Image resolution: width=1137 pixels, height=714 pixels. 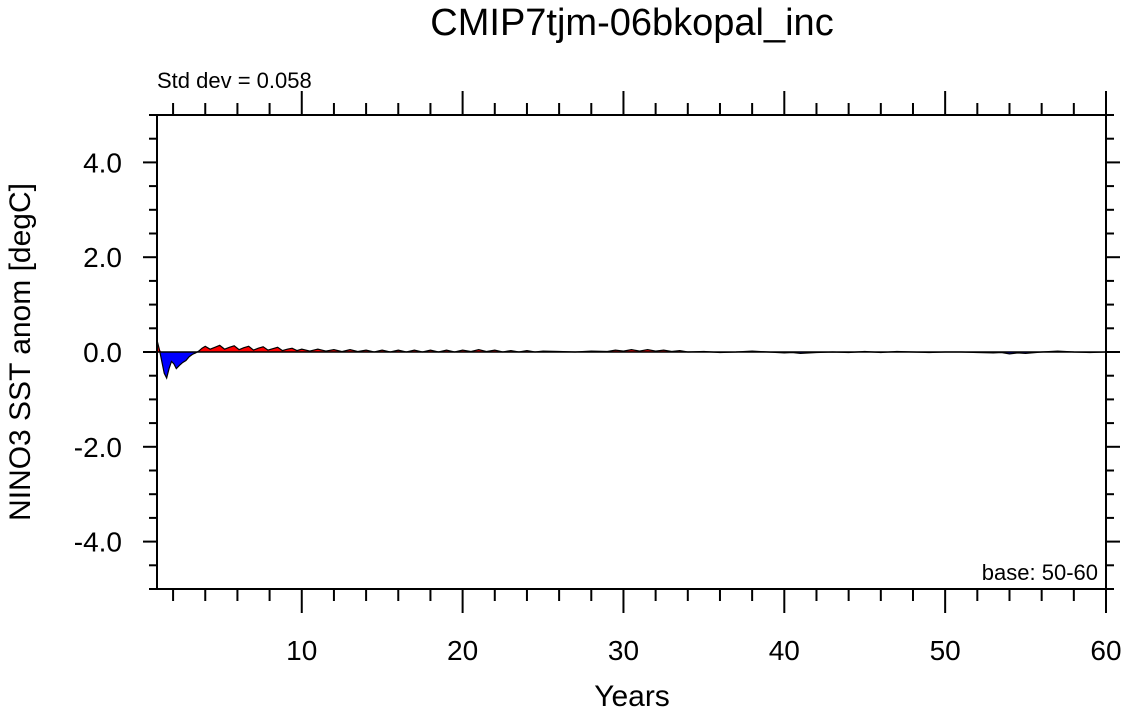 I want to click on y-tick-label: -4.0, so click(x=98, y=542).